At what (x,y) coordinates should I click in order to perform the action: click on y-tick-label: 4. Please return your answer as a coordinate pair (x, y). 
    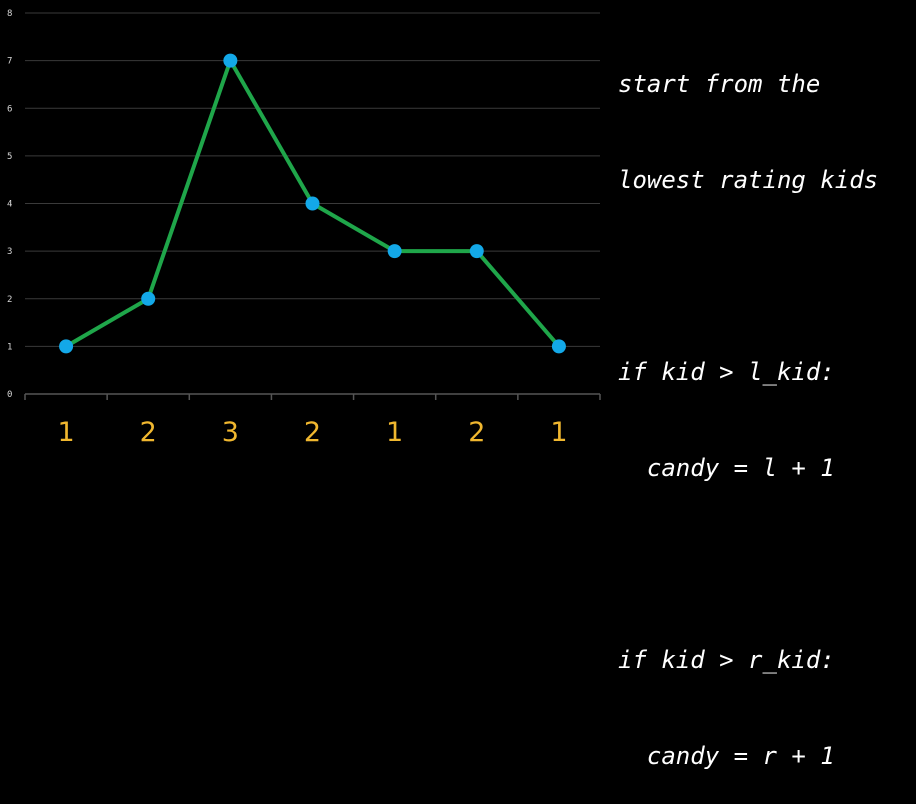
    Looking at the image, I should click on (9, 205).